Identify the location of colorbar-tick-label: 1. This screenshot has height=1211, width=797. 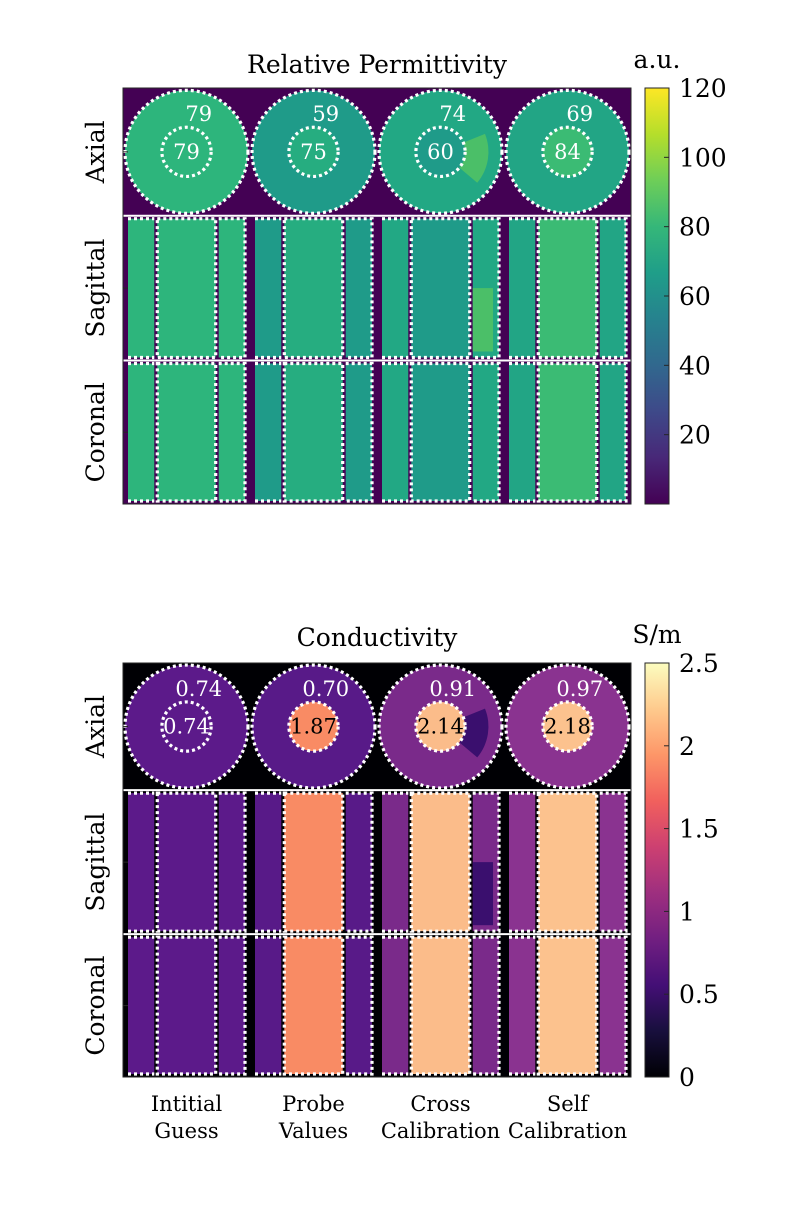
(687, 911).